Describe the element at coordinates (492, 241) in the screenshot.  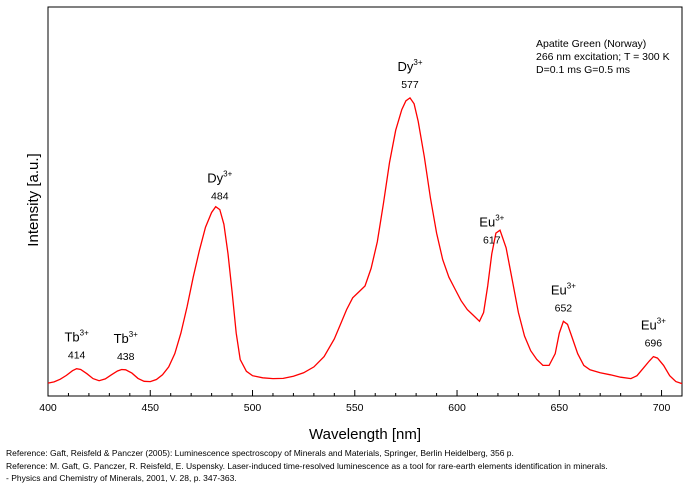
I see `peak-wavelength-label: 617` at that location.